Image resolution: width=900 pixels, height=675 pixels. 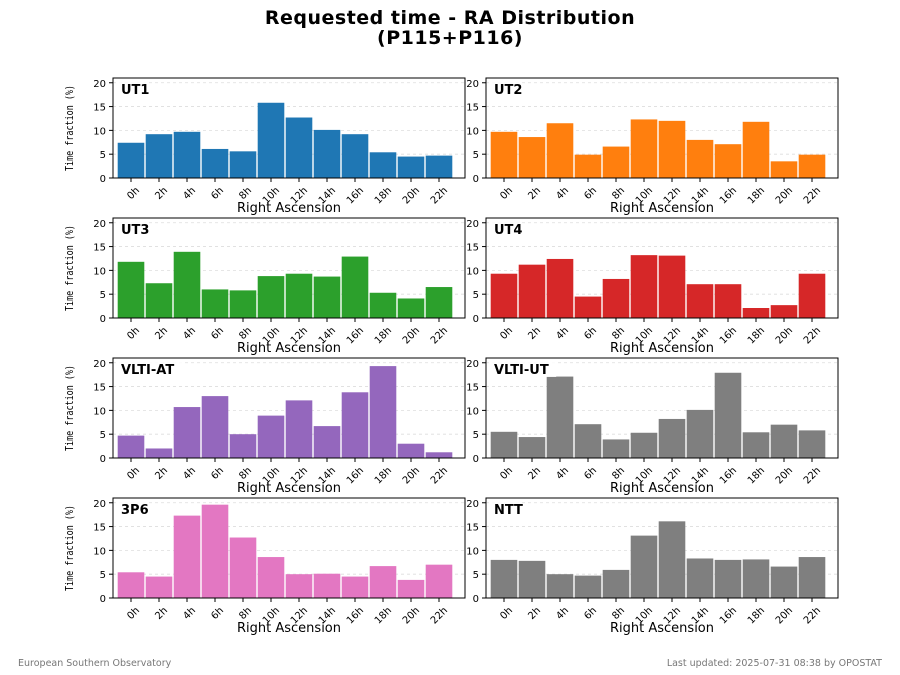 What do you see at coordinates (700, 158) in the screenshot?
I see `bar-ut2-14h` at bounding box center [700, 158].